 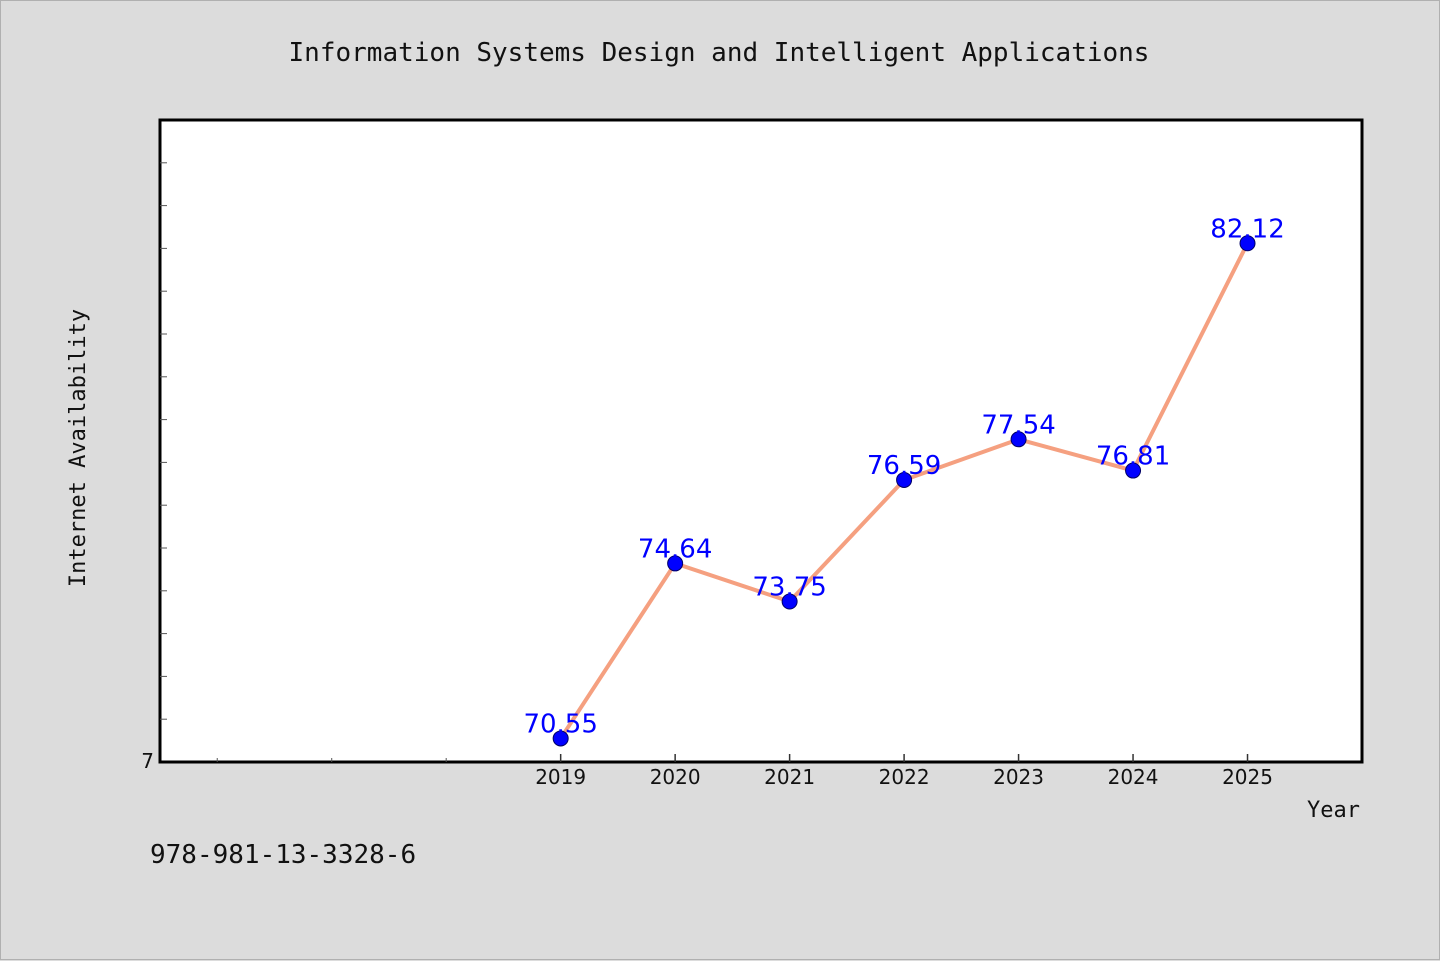 What do you see at coordinates (1018, 425) in the screenshot?
I see `data-label: 77.54` at bounding box center [1018, 425].